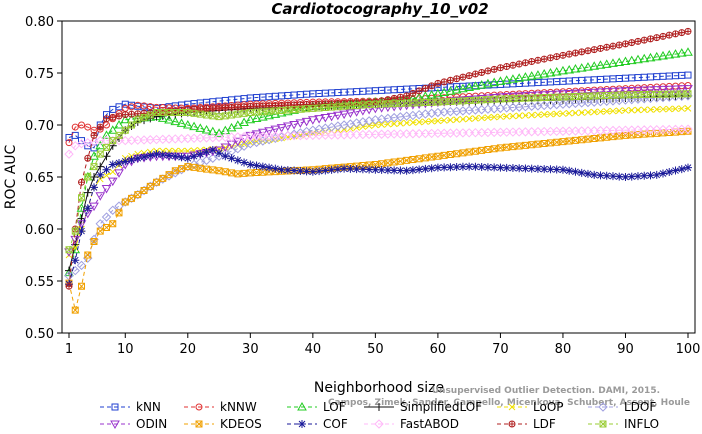 The image size is (702, 434). I want to click on x-tick-label: 100, so click(688, 349).